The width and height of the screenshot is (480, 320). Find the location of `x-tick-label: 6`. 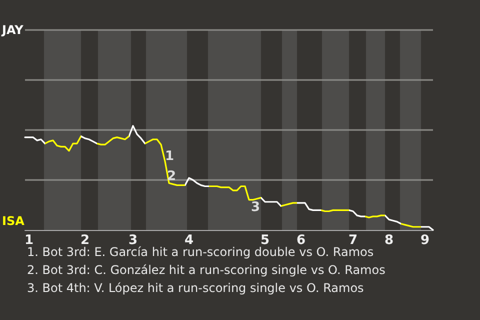

x-tick-label: 6 is located at coordinates (301, 240).